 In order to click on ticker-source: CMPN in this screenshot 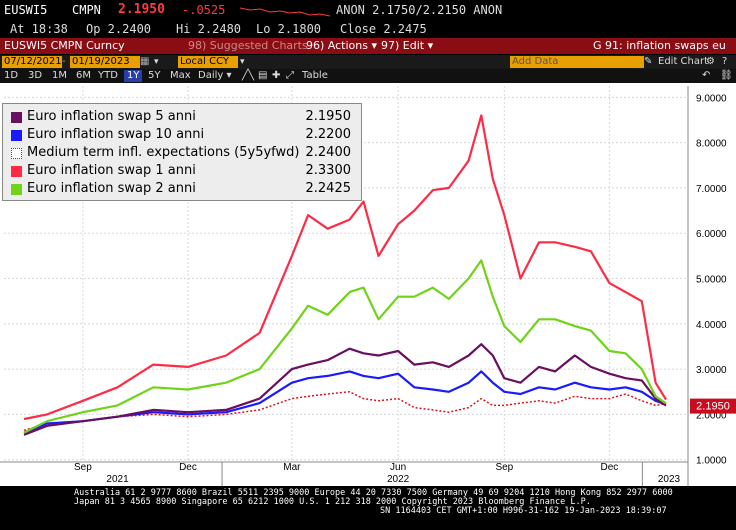, I will do `click(86, 10)`.